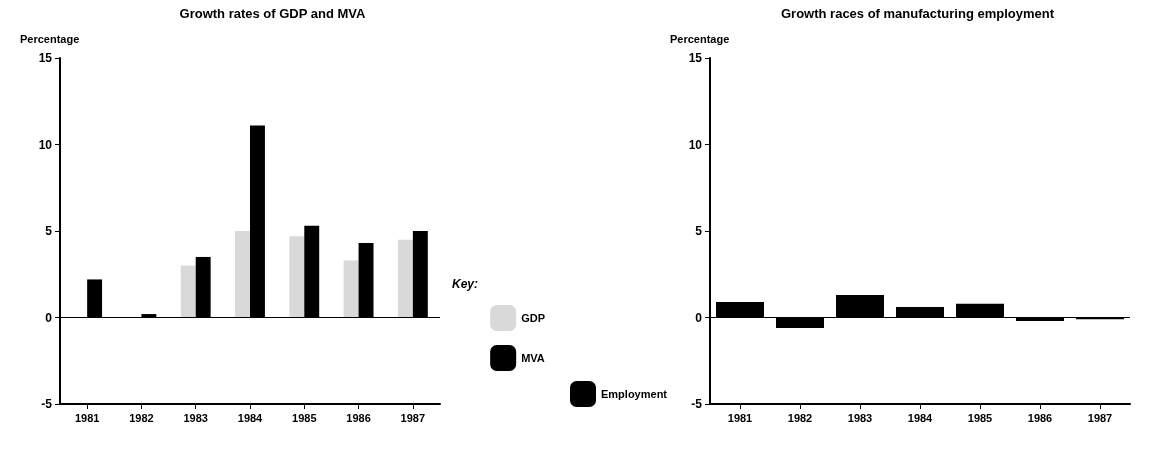 This screenshot has width=1150, height=454. Describe the element at coordinates (533, 358) in the screenshot. I see `legend-label: MVA` at that location.